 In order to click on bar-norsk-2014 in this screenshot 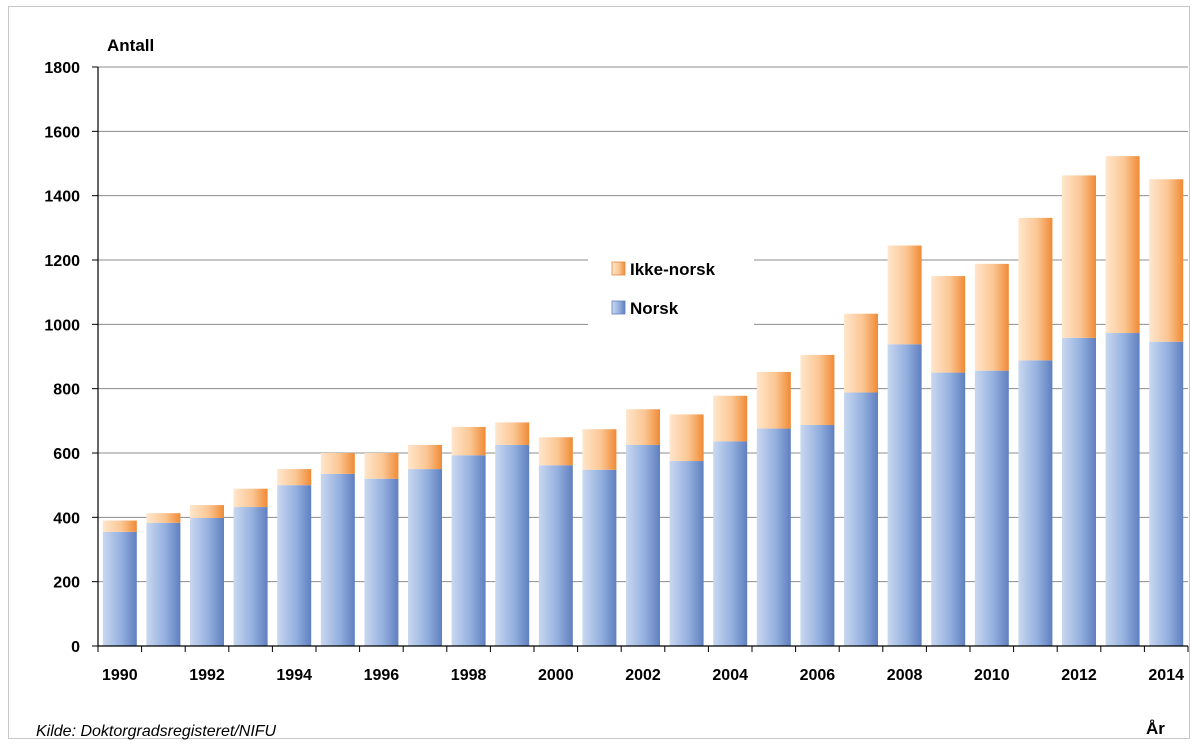, I will do `click(1166, 493)`.